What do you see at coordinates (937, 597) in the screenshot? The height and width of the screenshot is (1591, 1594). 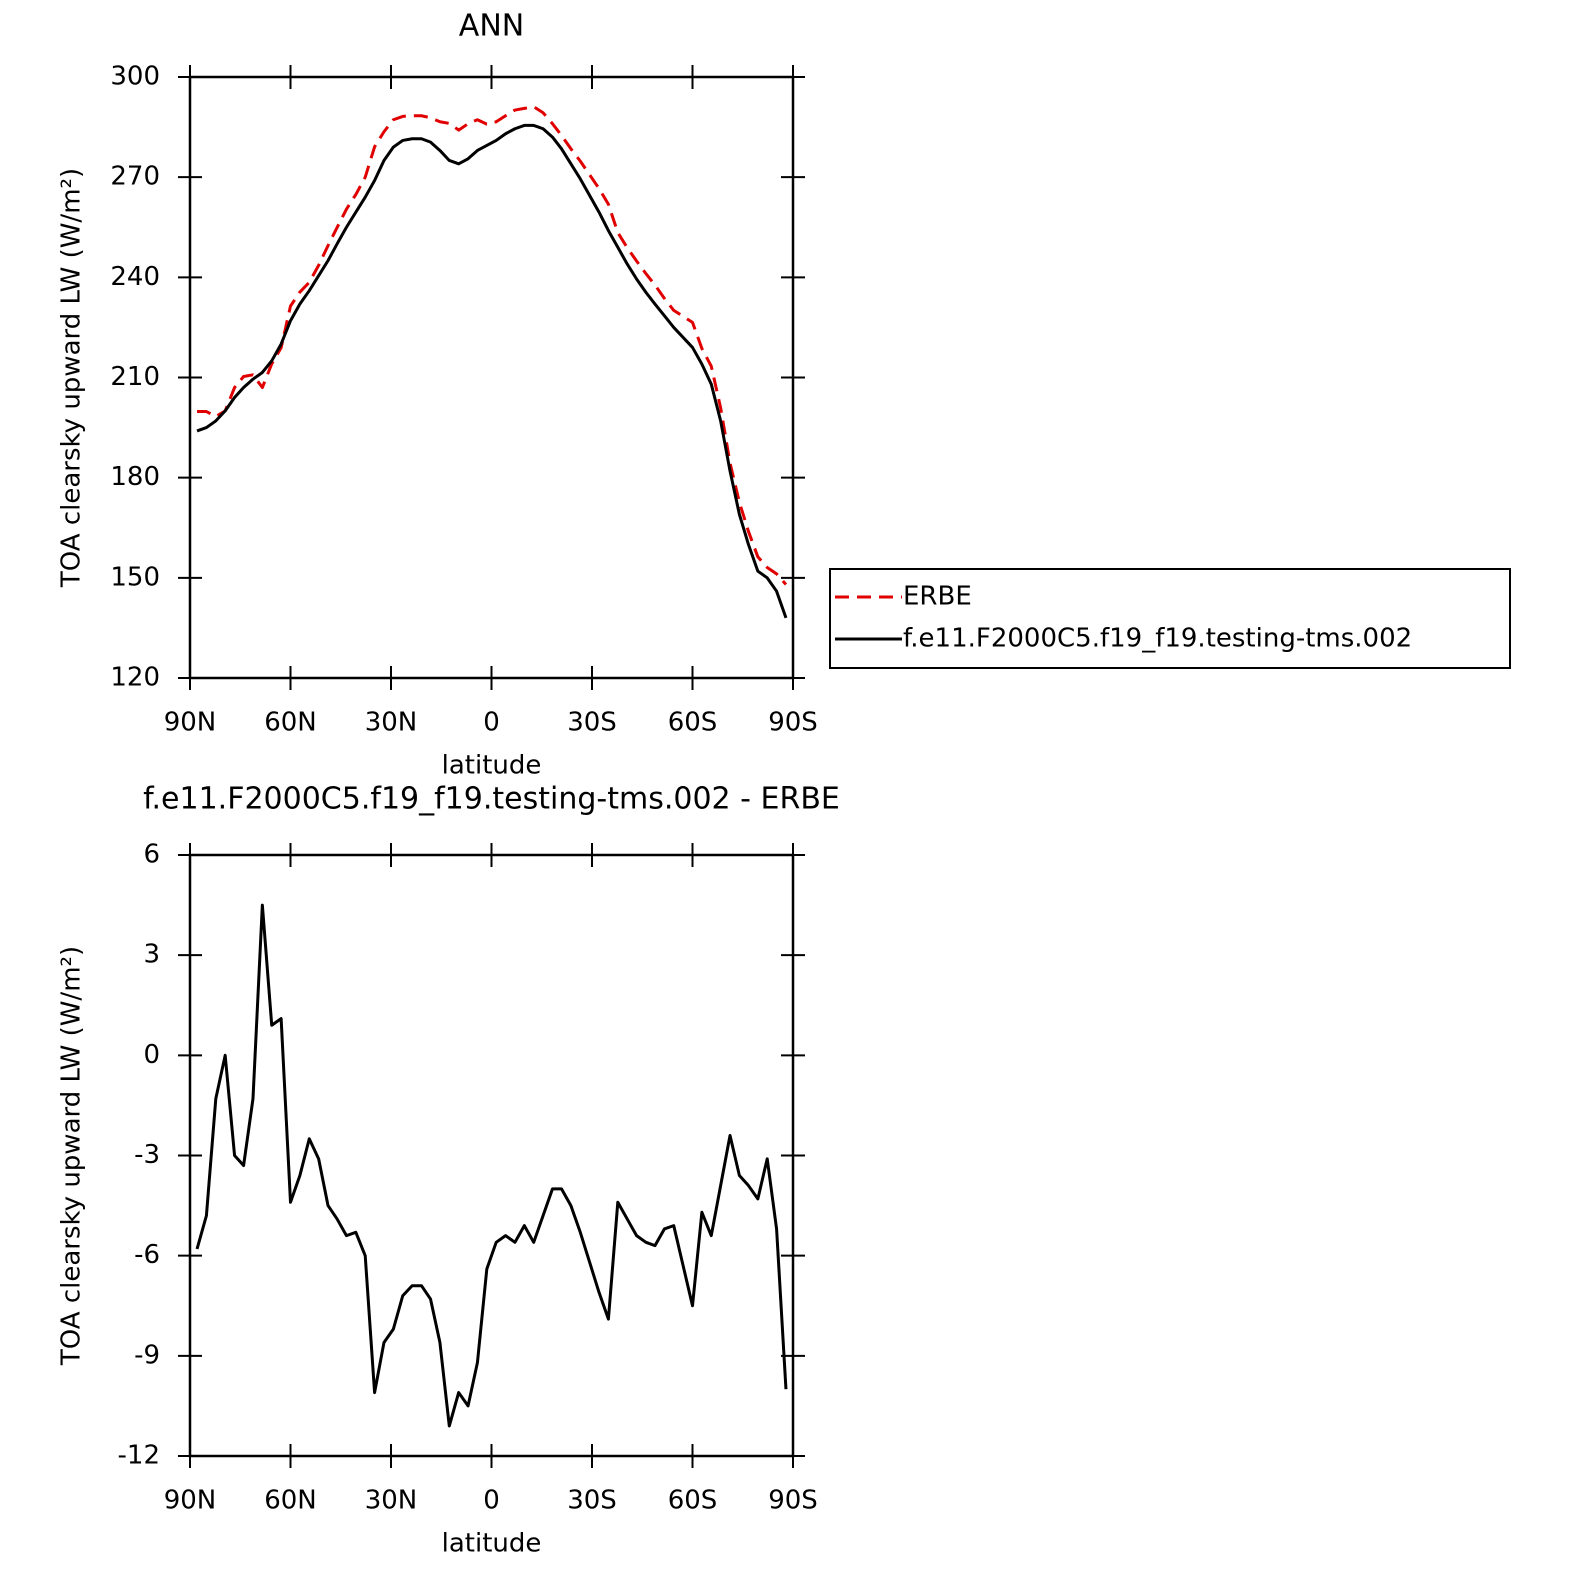 I see `legend-label: ERBE` at bounding box center [937, 597].